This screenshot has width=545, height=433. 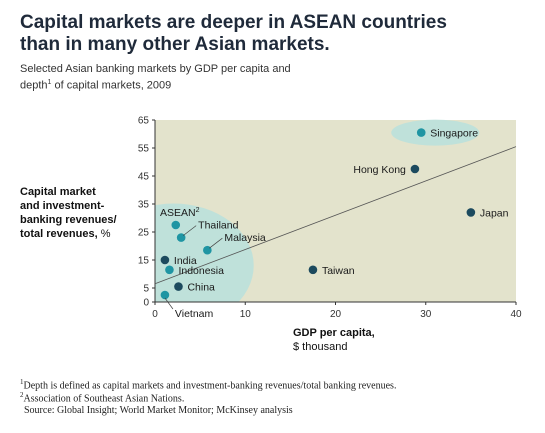 What do you see at coordinates (494, 213) in the screenshot?
I see `point-label-japan: Japan` at bounding box center [494, 213].